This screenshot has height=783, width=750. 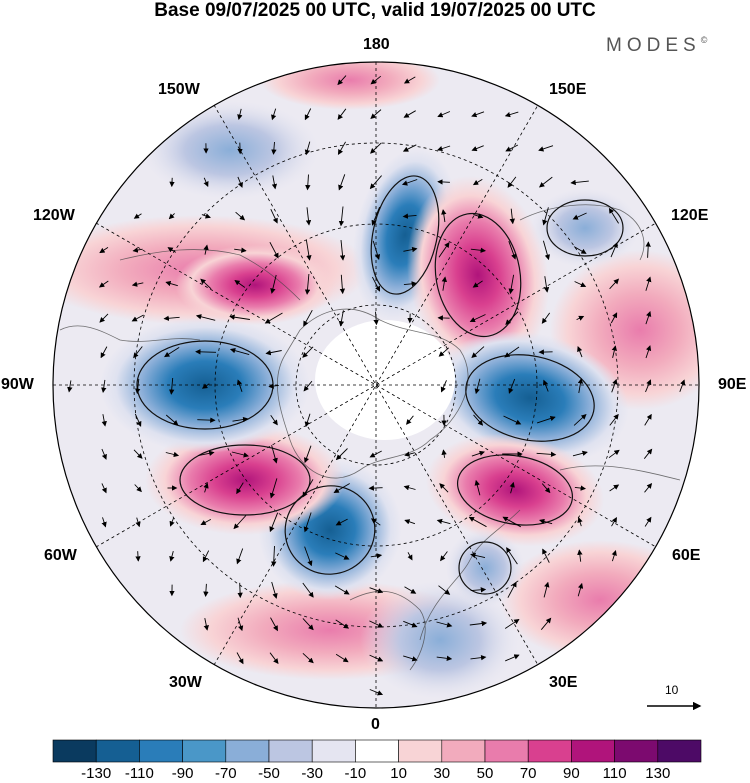 What do you see at coordinates (690, 215) in the screenshot?
I see `lon-label-120e: 120E` at bounding box center [690, 215].